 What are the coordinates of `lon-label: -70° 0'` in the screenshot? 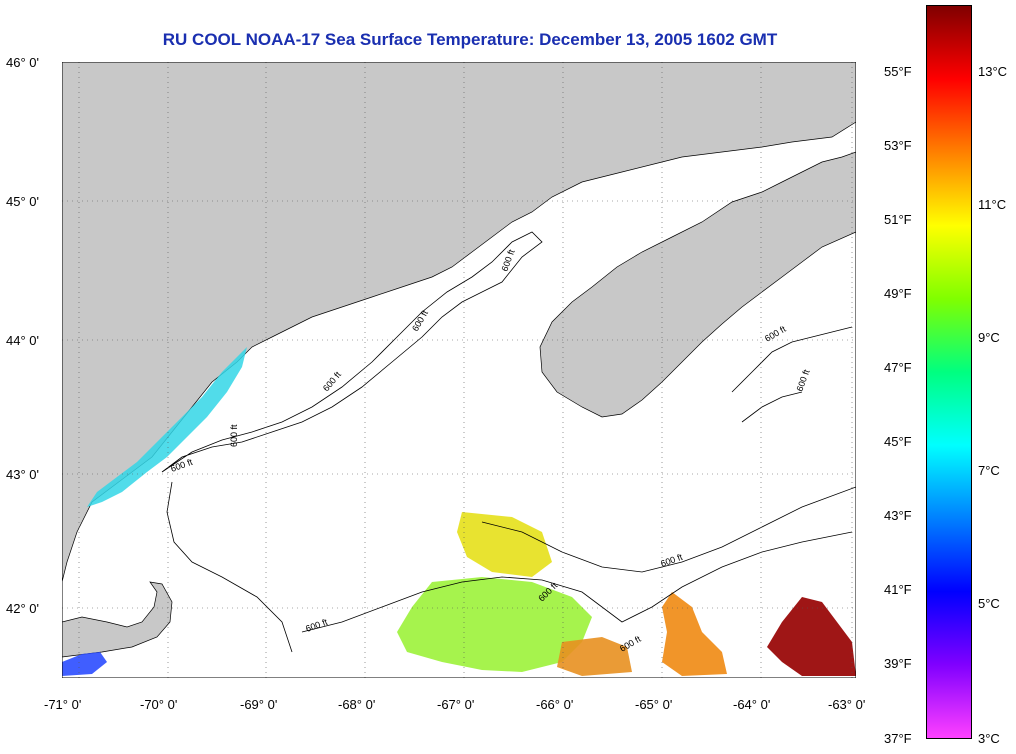 It's located at (159, 704).